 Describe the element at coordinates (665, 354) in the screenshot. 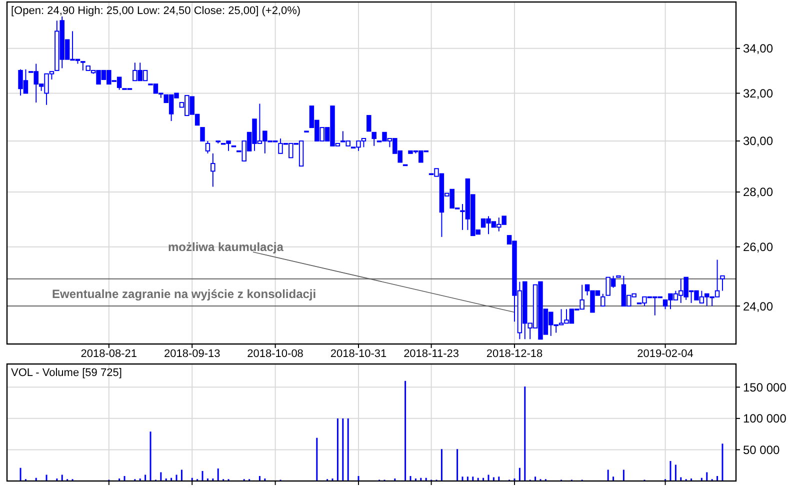

I see `x-tick-label: 2019-02-04` at that location.